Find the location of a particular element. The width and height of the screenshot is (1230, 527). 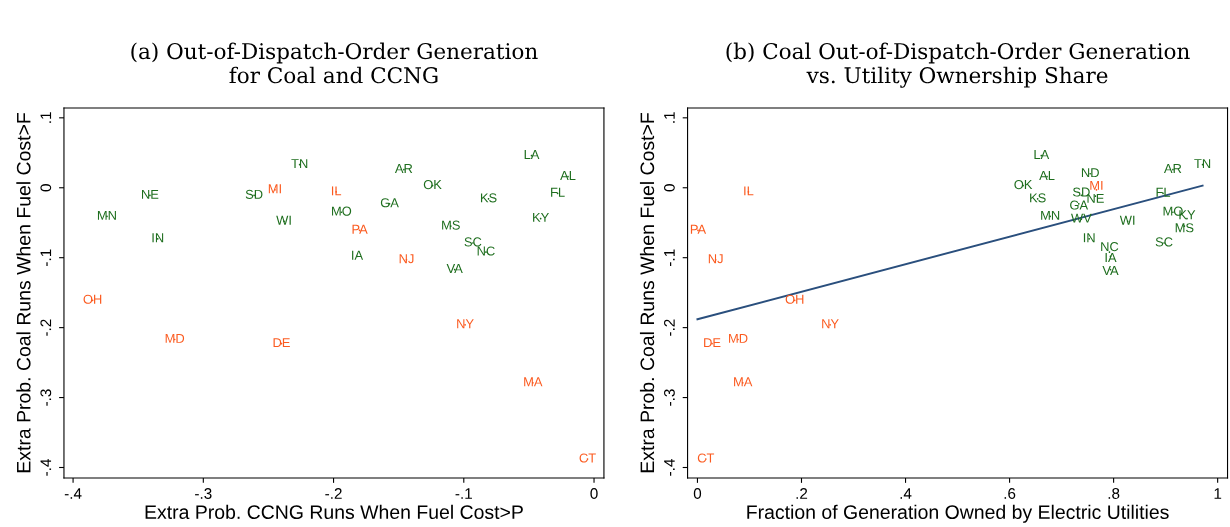

data-label: SD is located at coordinates (254, 194).